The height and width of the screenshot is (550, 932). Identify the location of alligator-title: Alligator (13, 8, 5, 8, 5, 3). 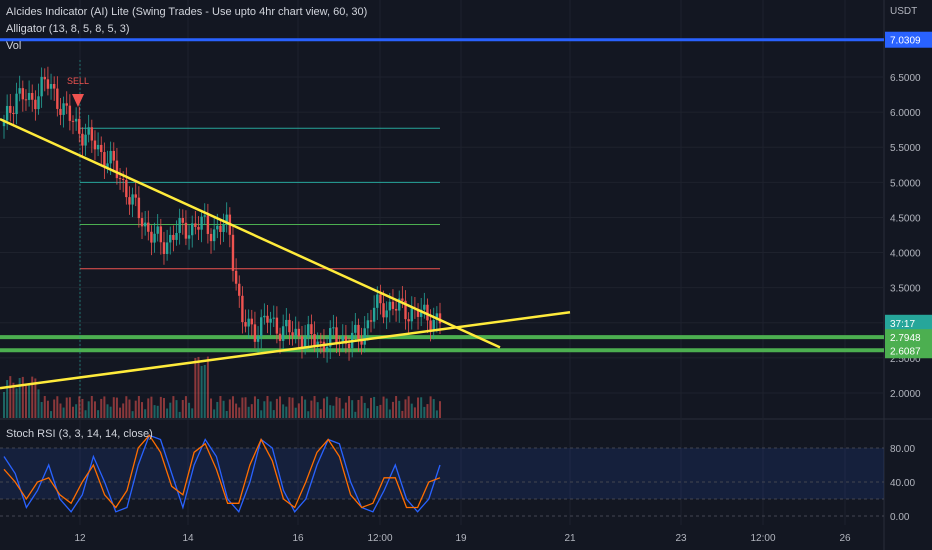
(68, 29).